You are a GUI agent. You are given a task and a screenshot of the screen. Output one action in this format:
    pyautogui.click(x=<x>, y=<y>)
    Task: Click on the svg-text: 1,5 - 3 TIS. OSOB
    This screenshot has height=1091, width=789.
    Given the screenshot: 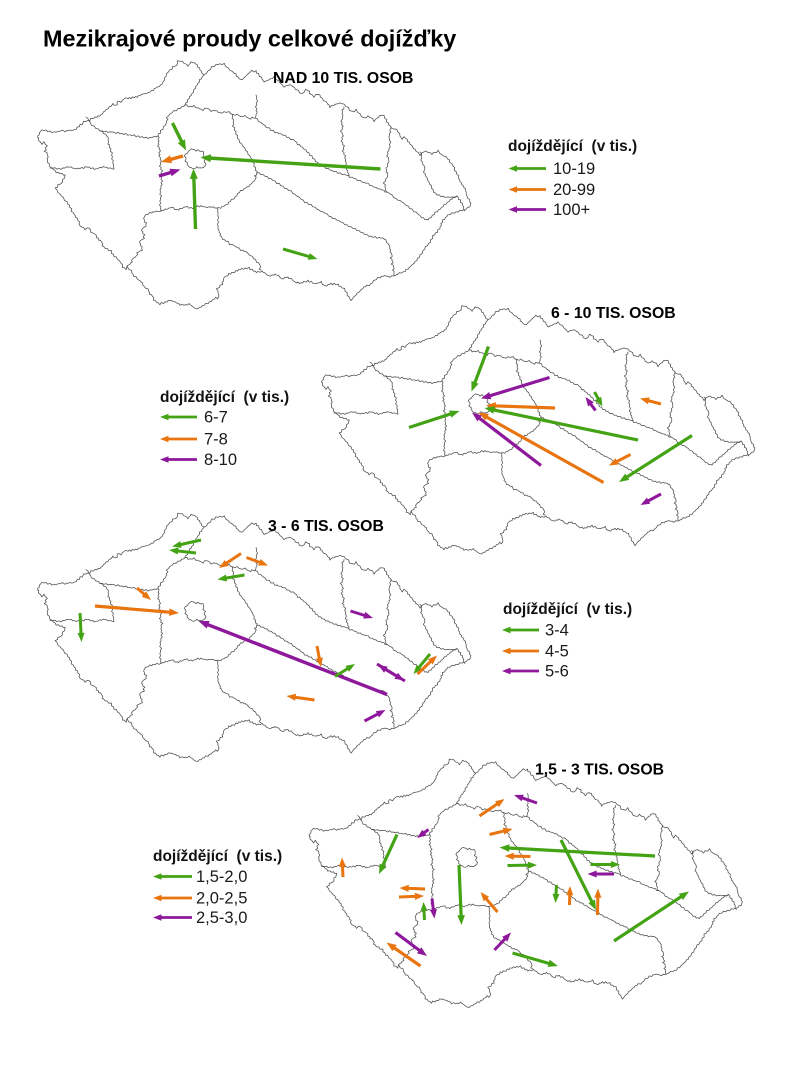 What is the action you would take?
    pyautogui.click(x=599, y=770)
    